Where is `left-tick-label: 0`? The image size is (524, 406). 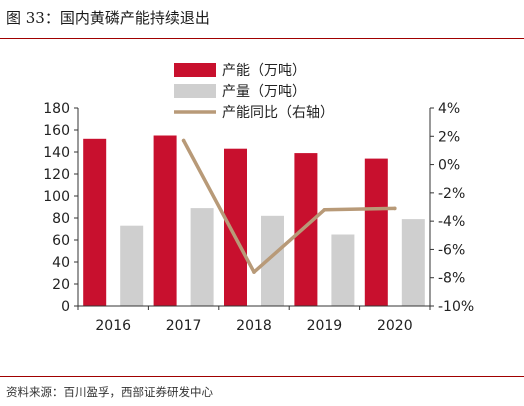
left-tick-label: 0 is located at coordinates (65, 307).